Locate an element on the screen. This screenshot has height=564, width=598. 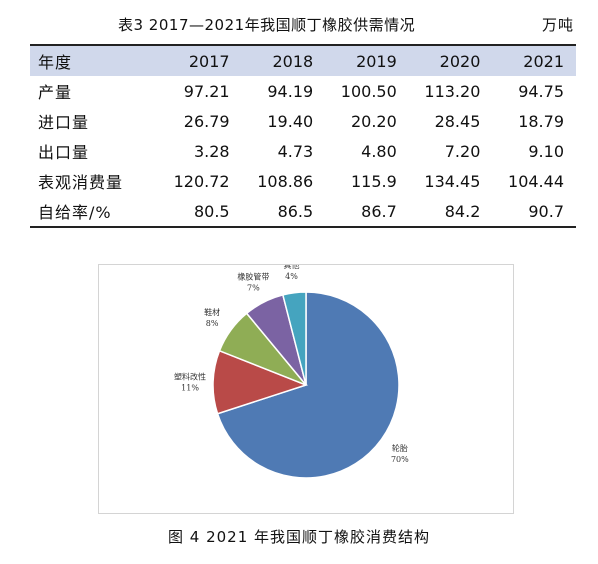
row-label: 出口量 is located at coordinates (64, 152).